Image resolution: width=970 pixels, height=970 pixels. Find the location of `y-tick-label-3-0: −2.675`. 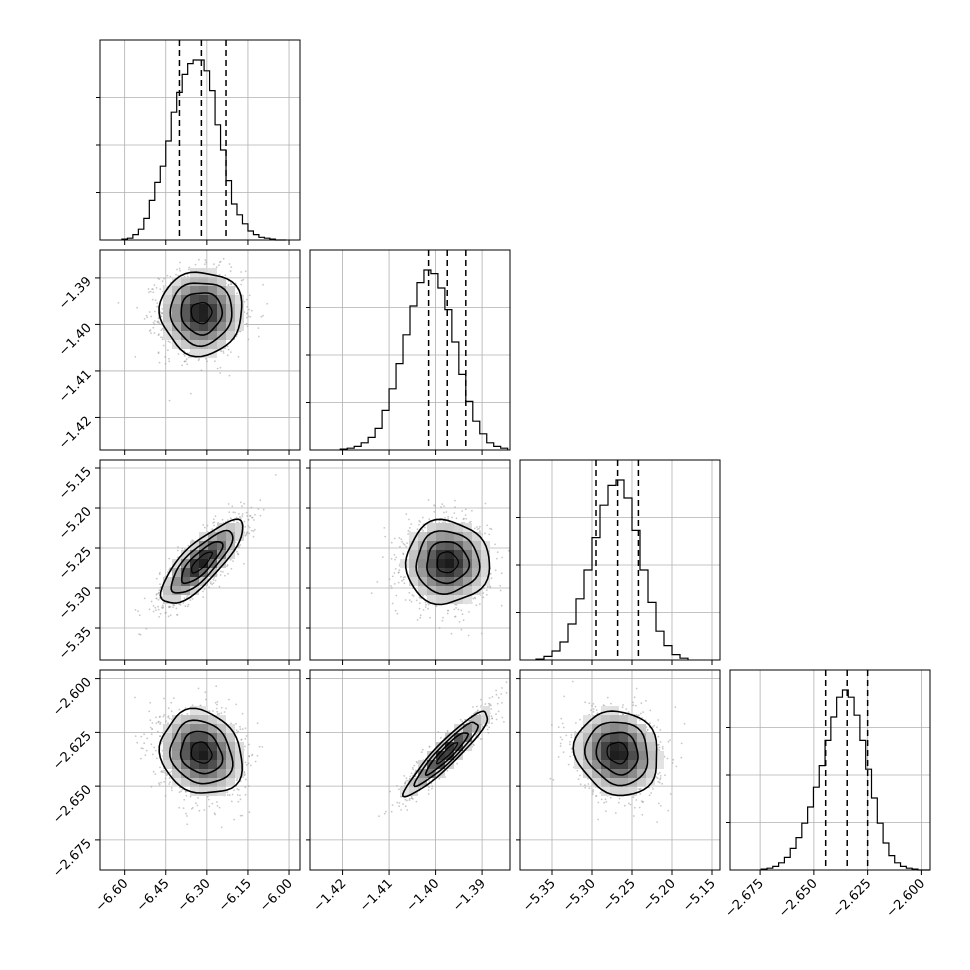

y-tick-label-3-0: −2.675 is located at coordinates (72, 858).